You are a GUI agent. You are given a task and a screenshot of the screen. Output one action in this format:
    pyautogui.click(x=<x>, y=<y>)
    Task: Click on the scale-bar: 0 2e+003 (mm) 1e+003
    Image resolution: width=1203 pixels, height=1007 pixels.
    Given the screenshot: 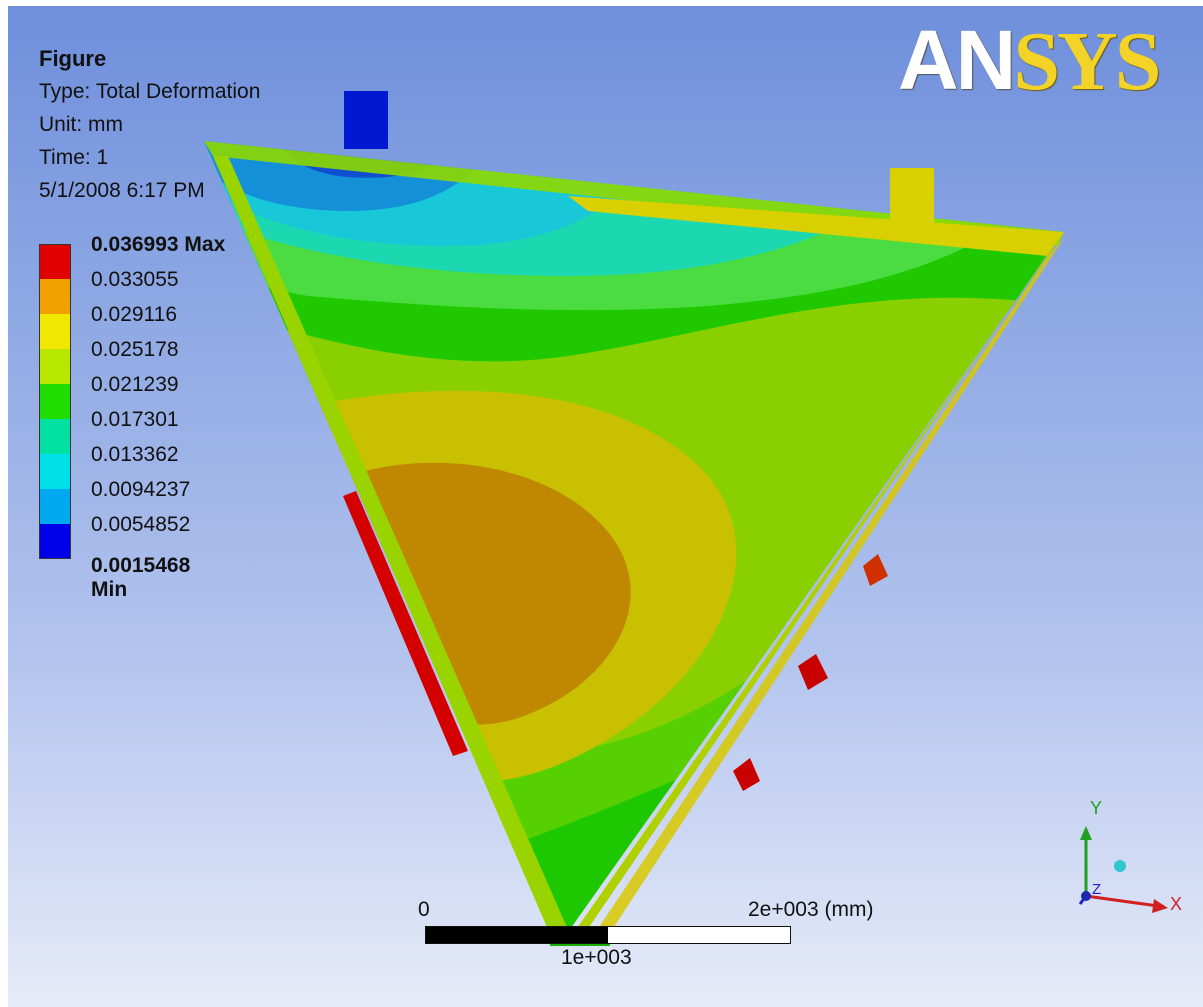 What is the action you would take?
    pyautogui.click(x=645, y=943)
    